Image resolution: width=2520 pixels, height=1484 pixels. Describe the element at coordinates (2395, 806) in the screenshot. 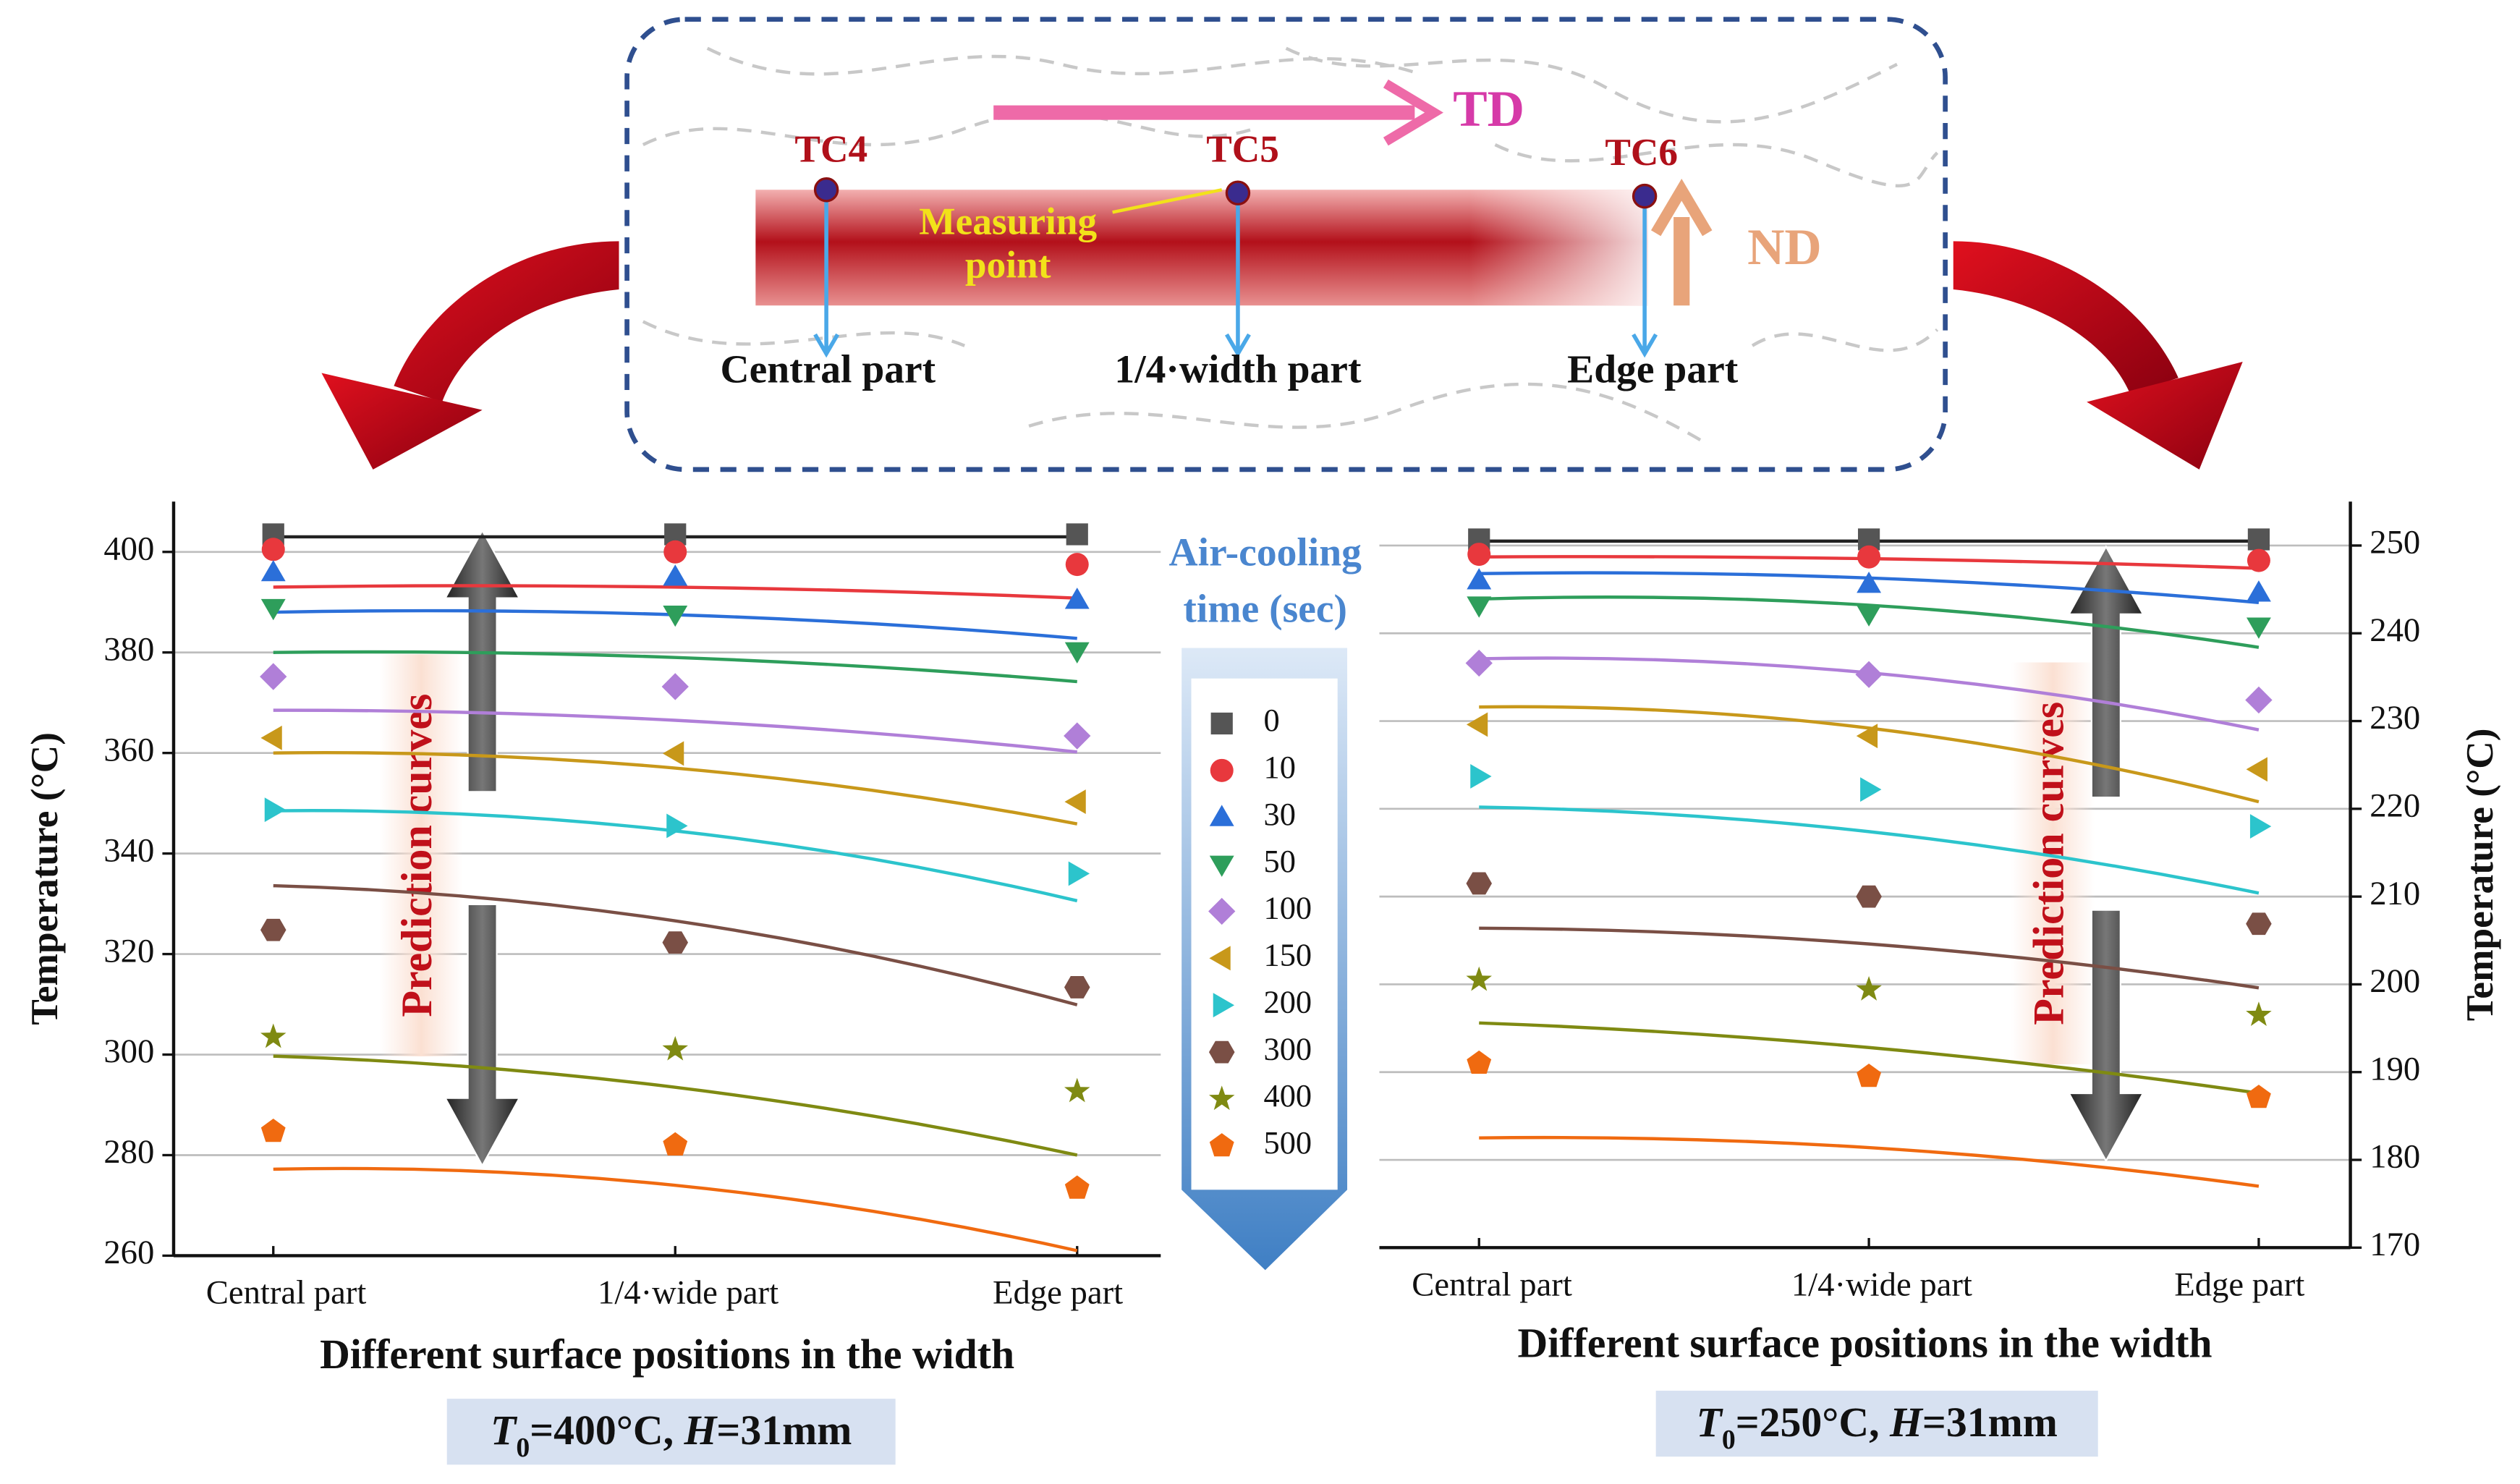

I see `y-tick-label: 220` at that location.